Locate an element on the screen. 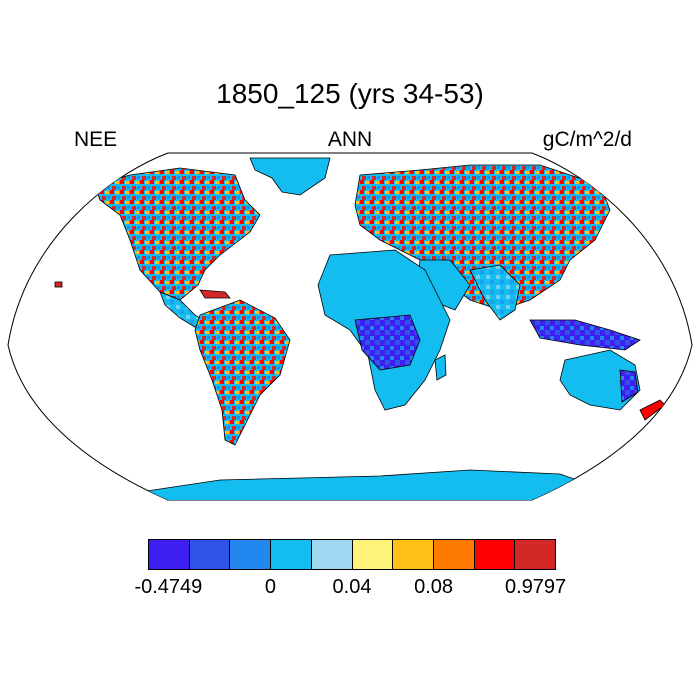  antarctica is located at coordinates (370, 484).